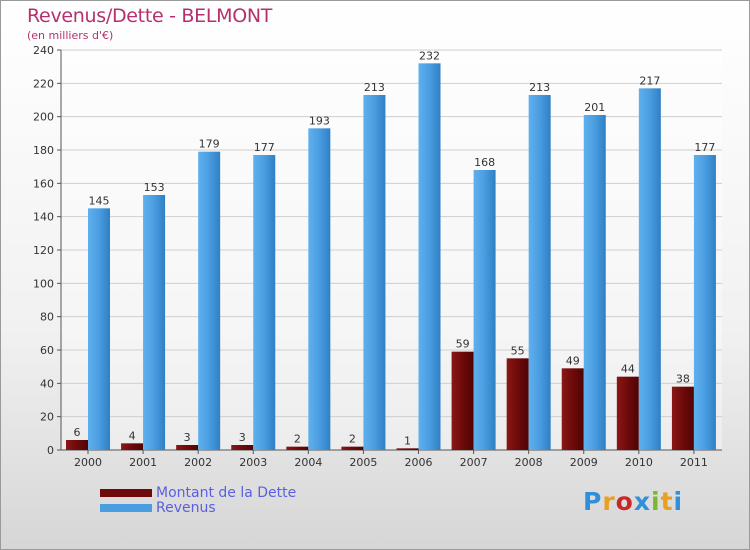  What do you see at coordinates (484, 162) in the screenshot?
I see `data-label-revenus: 168` at bounding box center [484, 162].